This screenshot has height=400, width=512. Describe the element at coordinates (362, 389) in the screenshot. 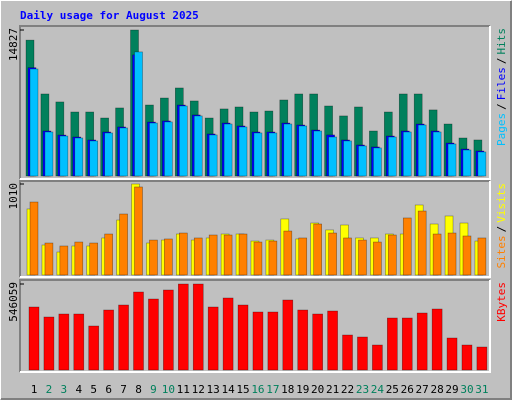

I see `x-tick-label: 23` at that location.